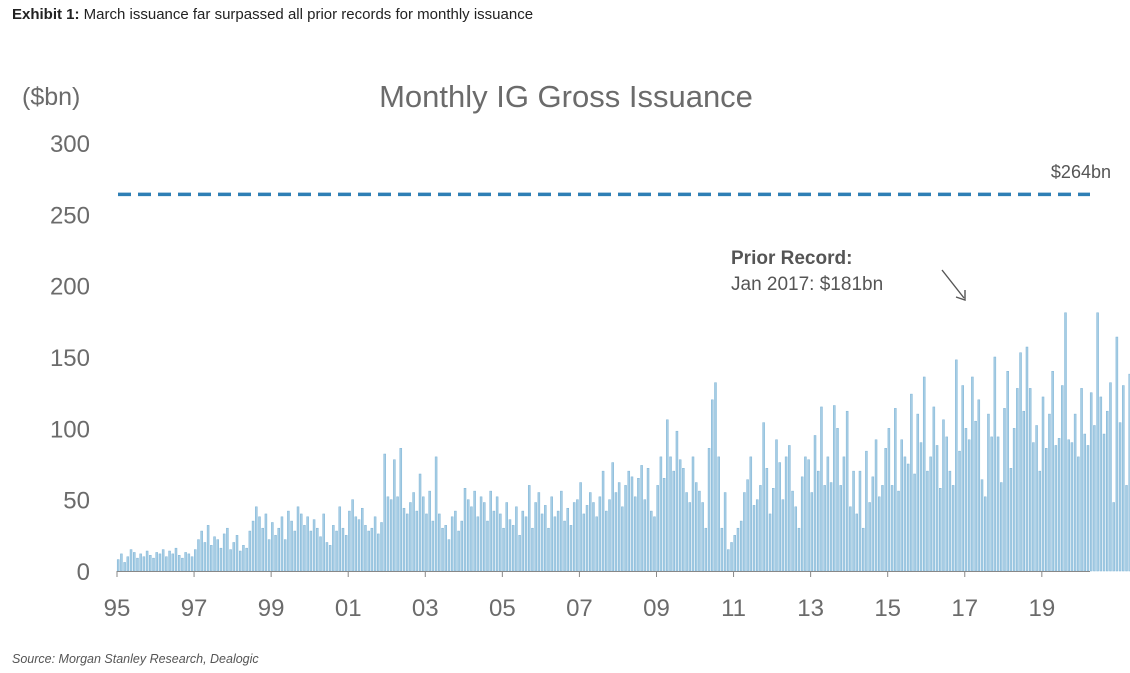 This screenshot has height=673, width=1130. Describe the element at coordinates (964, 608) in the screenshot. I see `x-tick-label: 17` at that location.